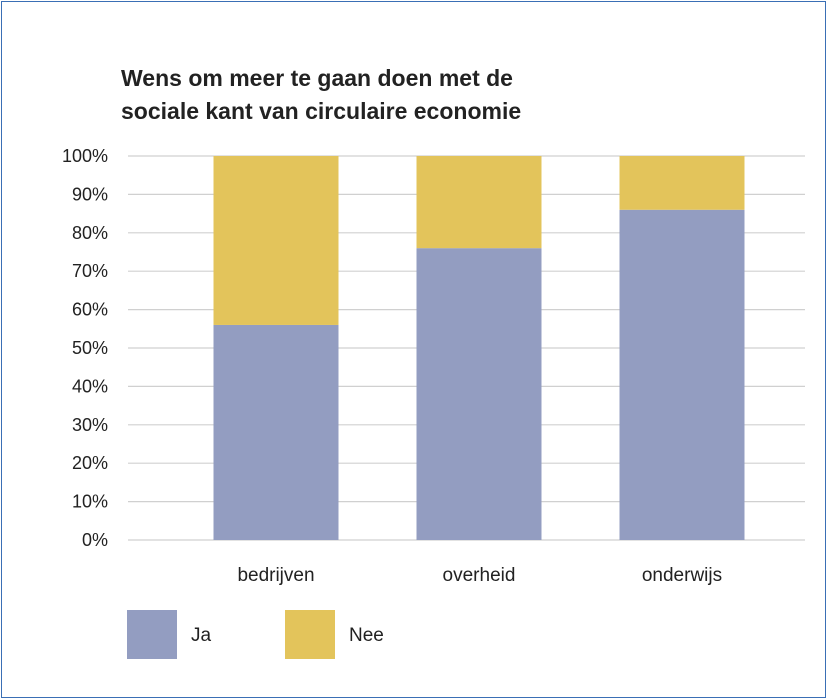  What do you see at coordinates (682, 575) in the screenshot?
I see `category-label: onderwijs` at bounding box center [682, 575].